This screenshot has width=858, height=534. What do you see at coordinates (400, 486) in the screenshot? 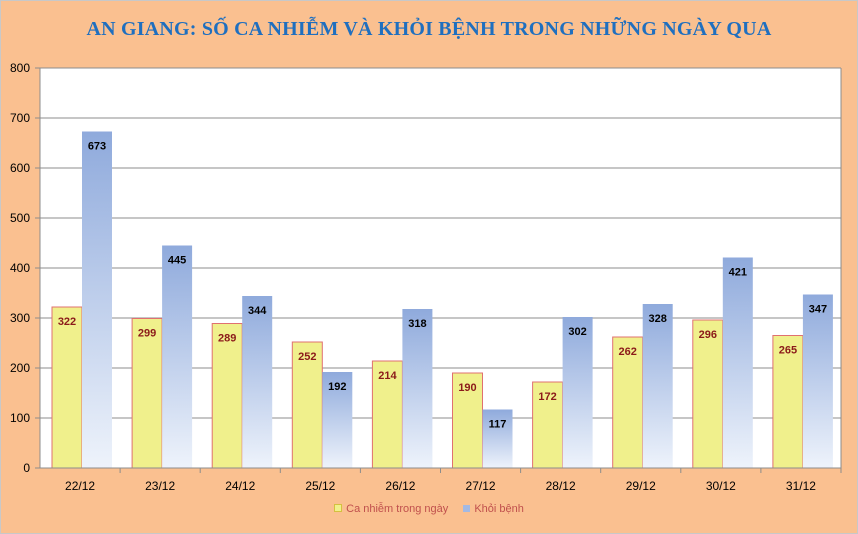
I see `x-tick-label: 26/12` at bounding box center [400, 486].